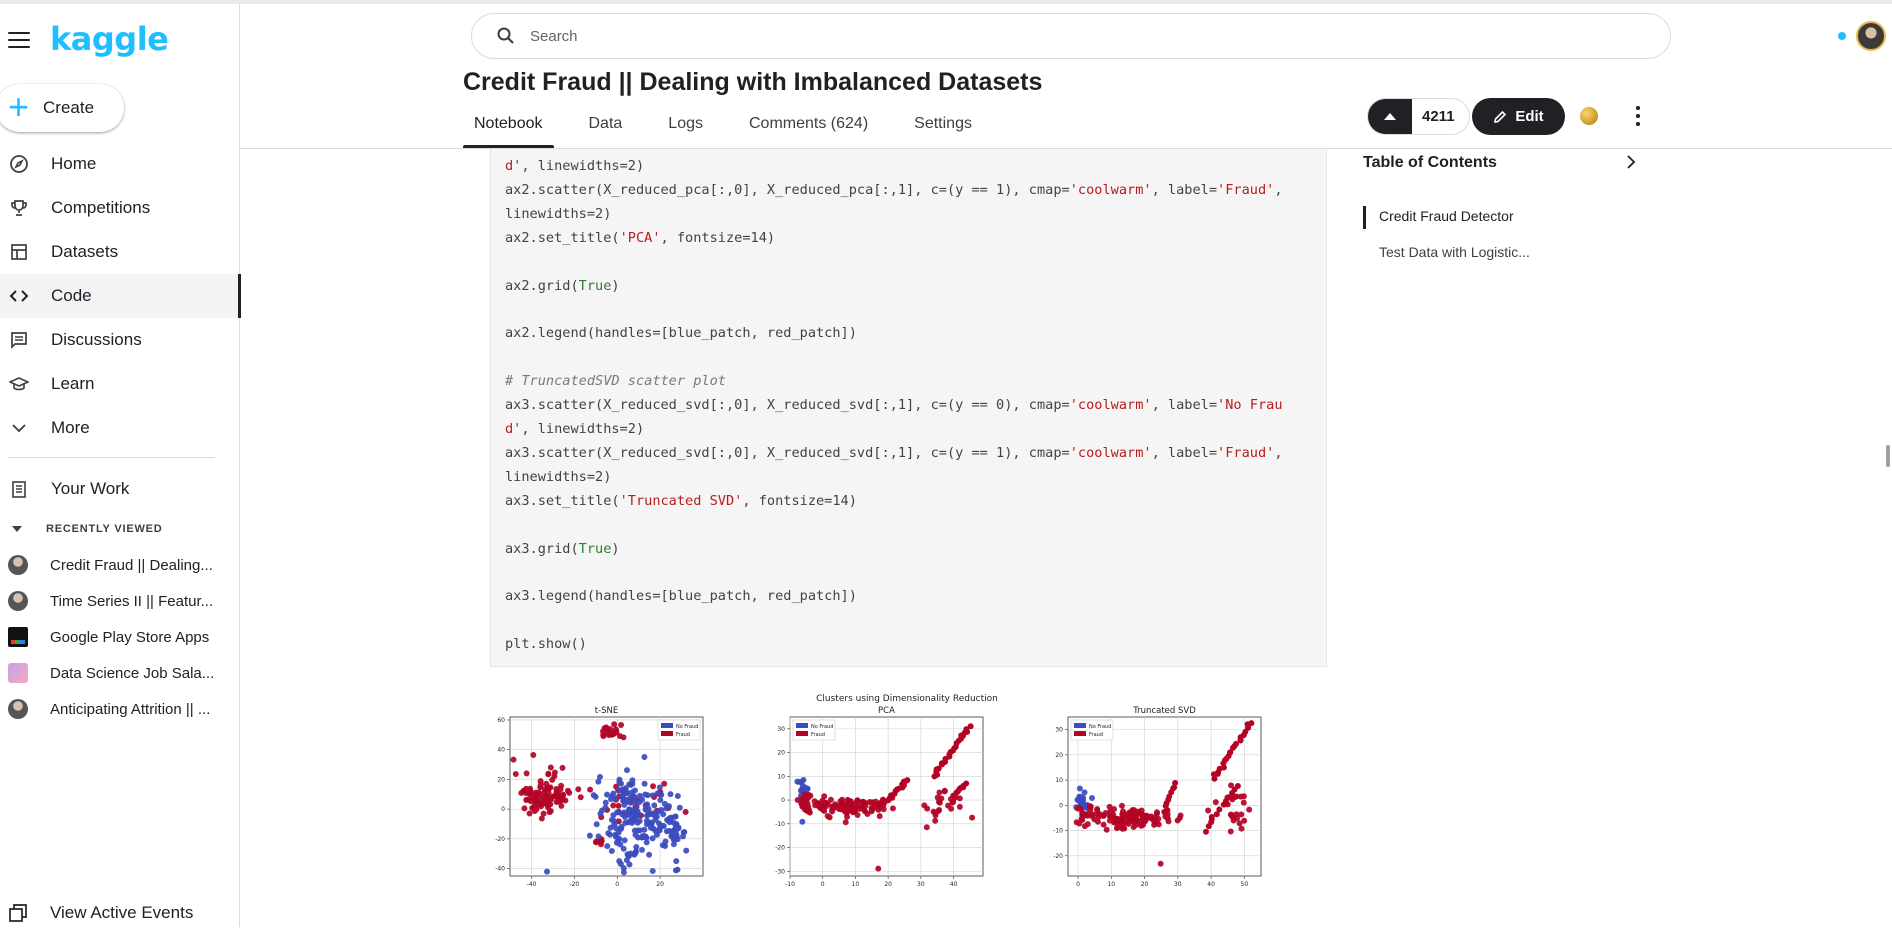 This screenshot has width=1892, height=928. What do you see at coordinates (781, 753) in the screenshot?
I see `y-tick-label: 20` at bounding box center [781, 753].